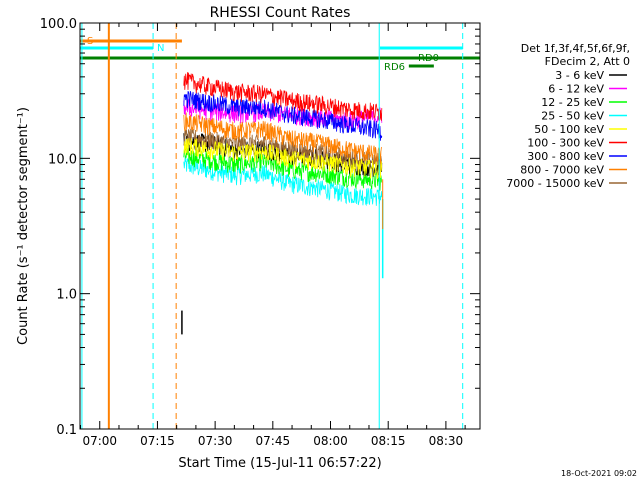 Image resolution: width=640 pixels, height=480 pixels. I want to click on legend-label: 50 - 100 keV, so click(569, 129).